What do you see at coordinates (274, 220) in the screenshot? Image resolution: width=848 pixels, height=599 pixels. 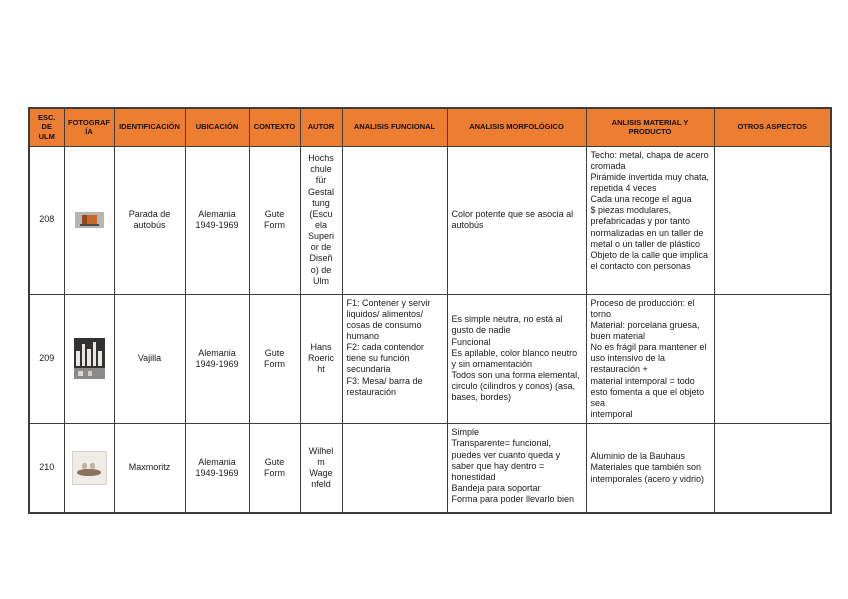 I see `cell-contexto-208: Gute Form` at bounding box center [274, 220].